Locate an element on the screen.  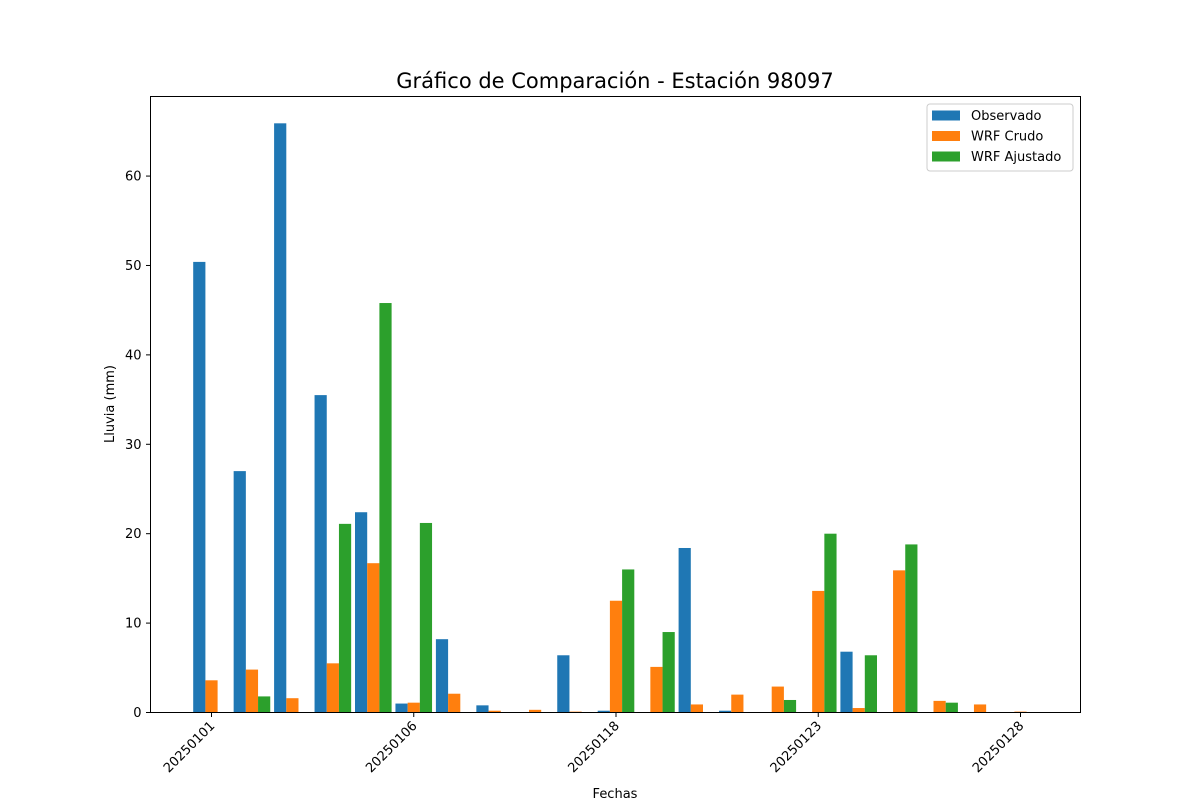
y-tick-label: 40 is located at coordinates (133, 355).